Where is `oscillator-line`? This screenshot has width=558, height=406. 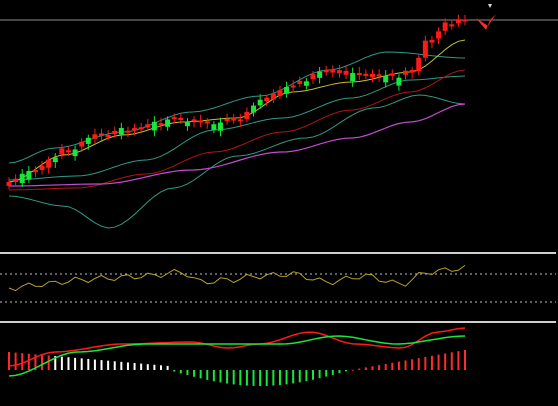 oscillator-line is located at coordinates (237, 278).